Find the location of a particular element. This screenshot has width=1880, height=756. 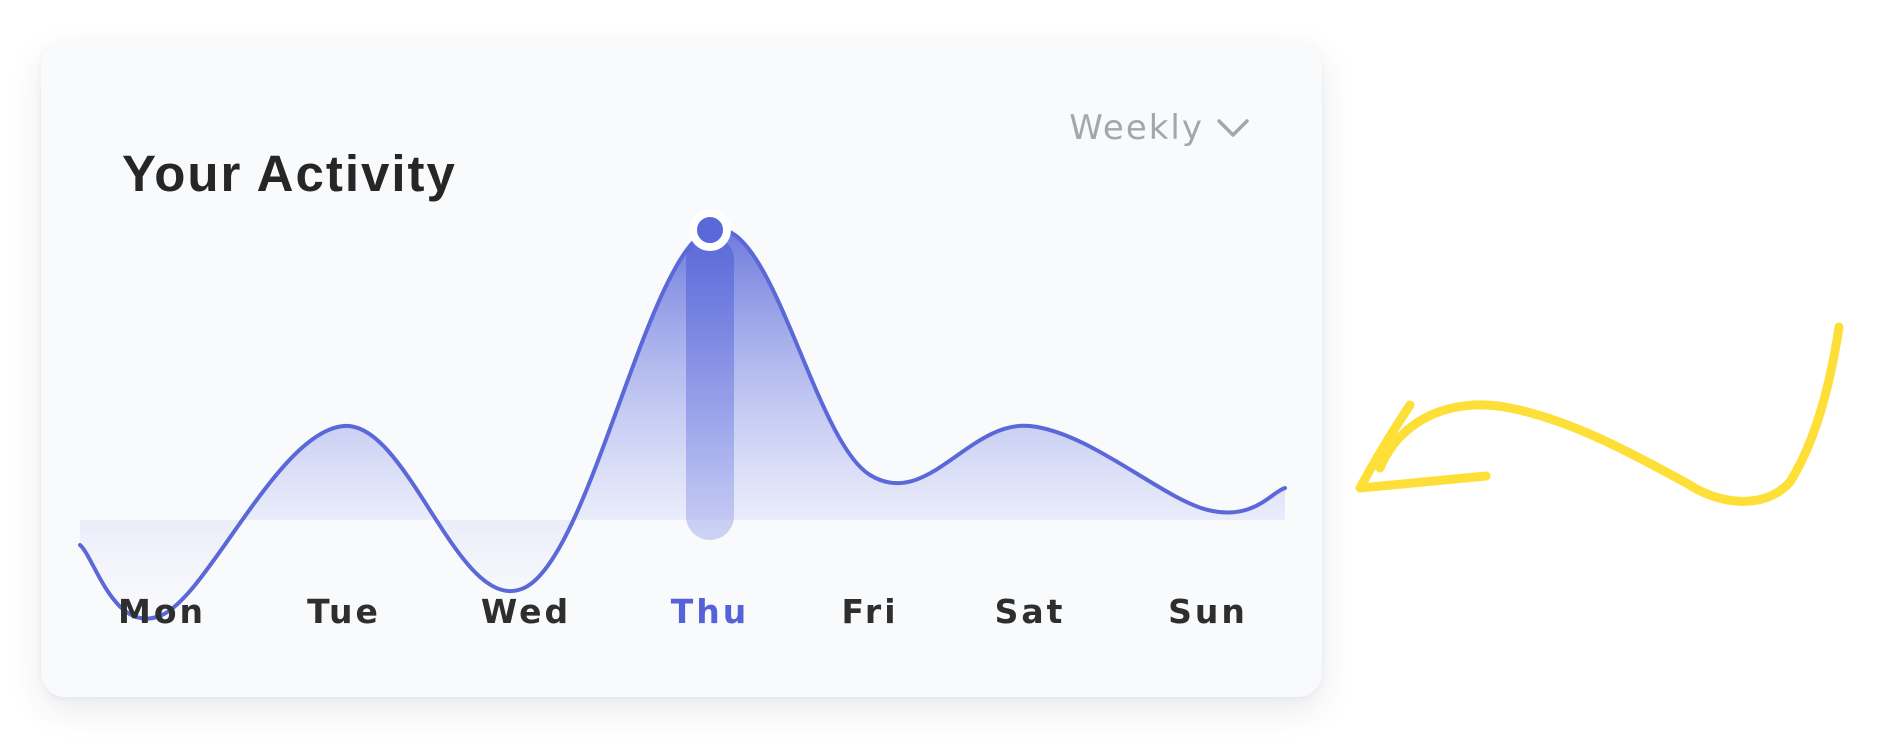

period-dropdown: Weekly is located at coordinates (1159, 128).